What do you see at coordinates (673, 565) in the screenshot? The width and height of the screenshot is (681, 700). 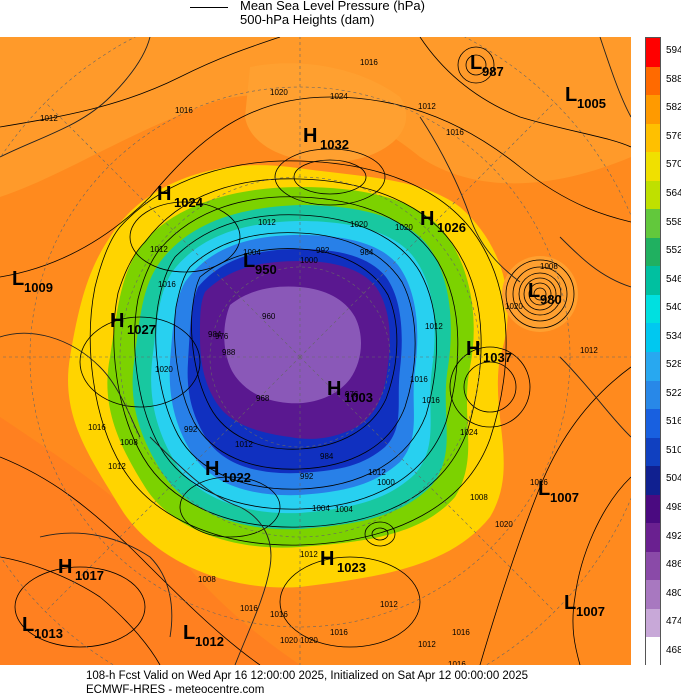 I see `colorbar-tick-label: 486` at bounding box center [673, 565].